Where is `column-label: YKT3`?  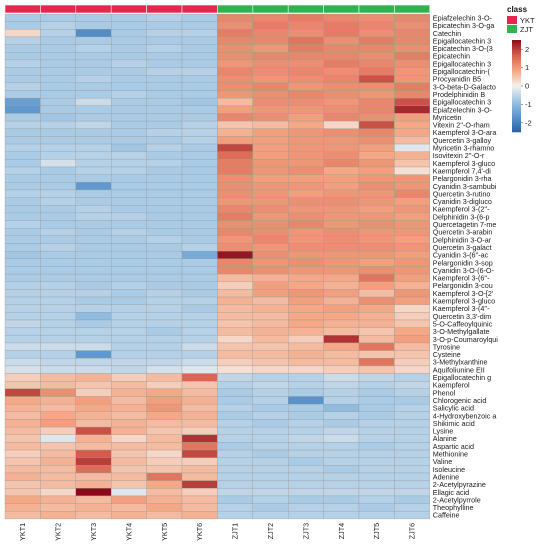 column-label: YKT3 is located at coordinates (93, 532).